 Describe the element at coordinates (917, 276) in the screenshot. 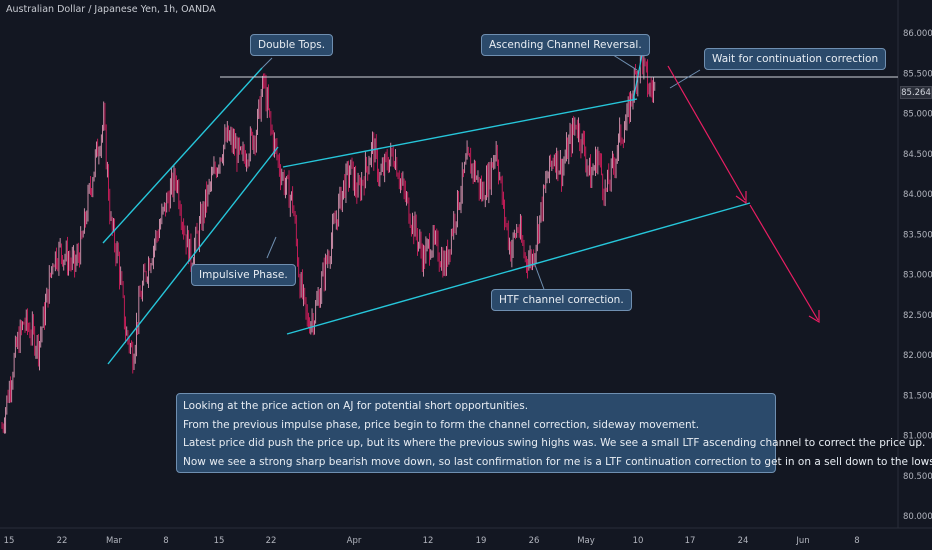

I see `y-tick-label: 83.000` at that location.